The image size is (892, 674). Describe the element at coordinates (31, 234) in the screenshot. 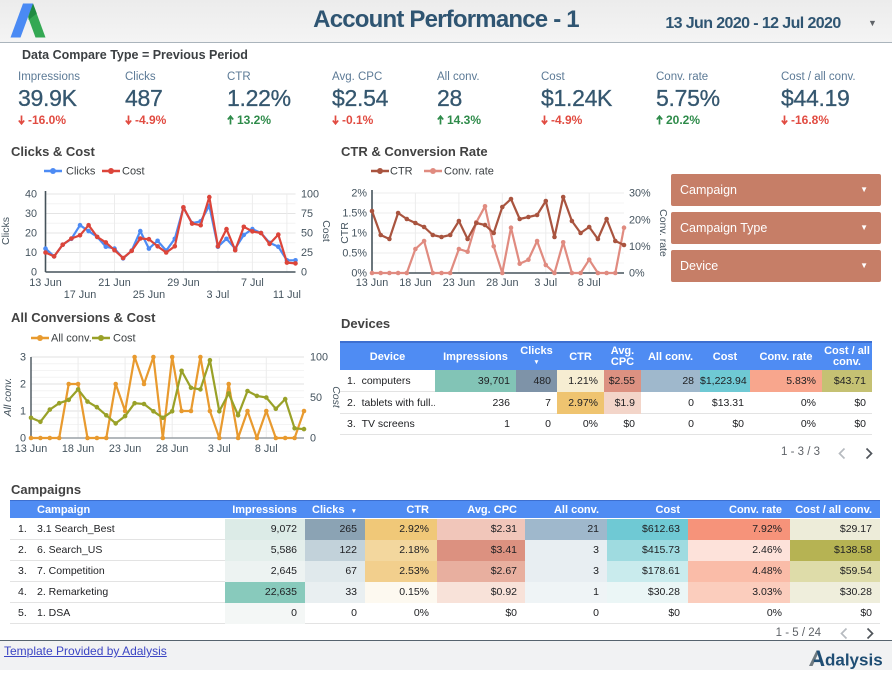

I see `svg-text: 20` at that location.